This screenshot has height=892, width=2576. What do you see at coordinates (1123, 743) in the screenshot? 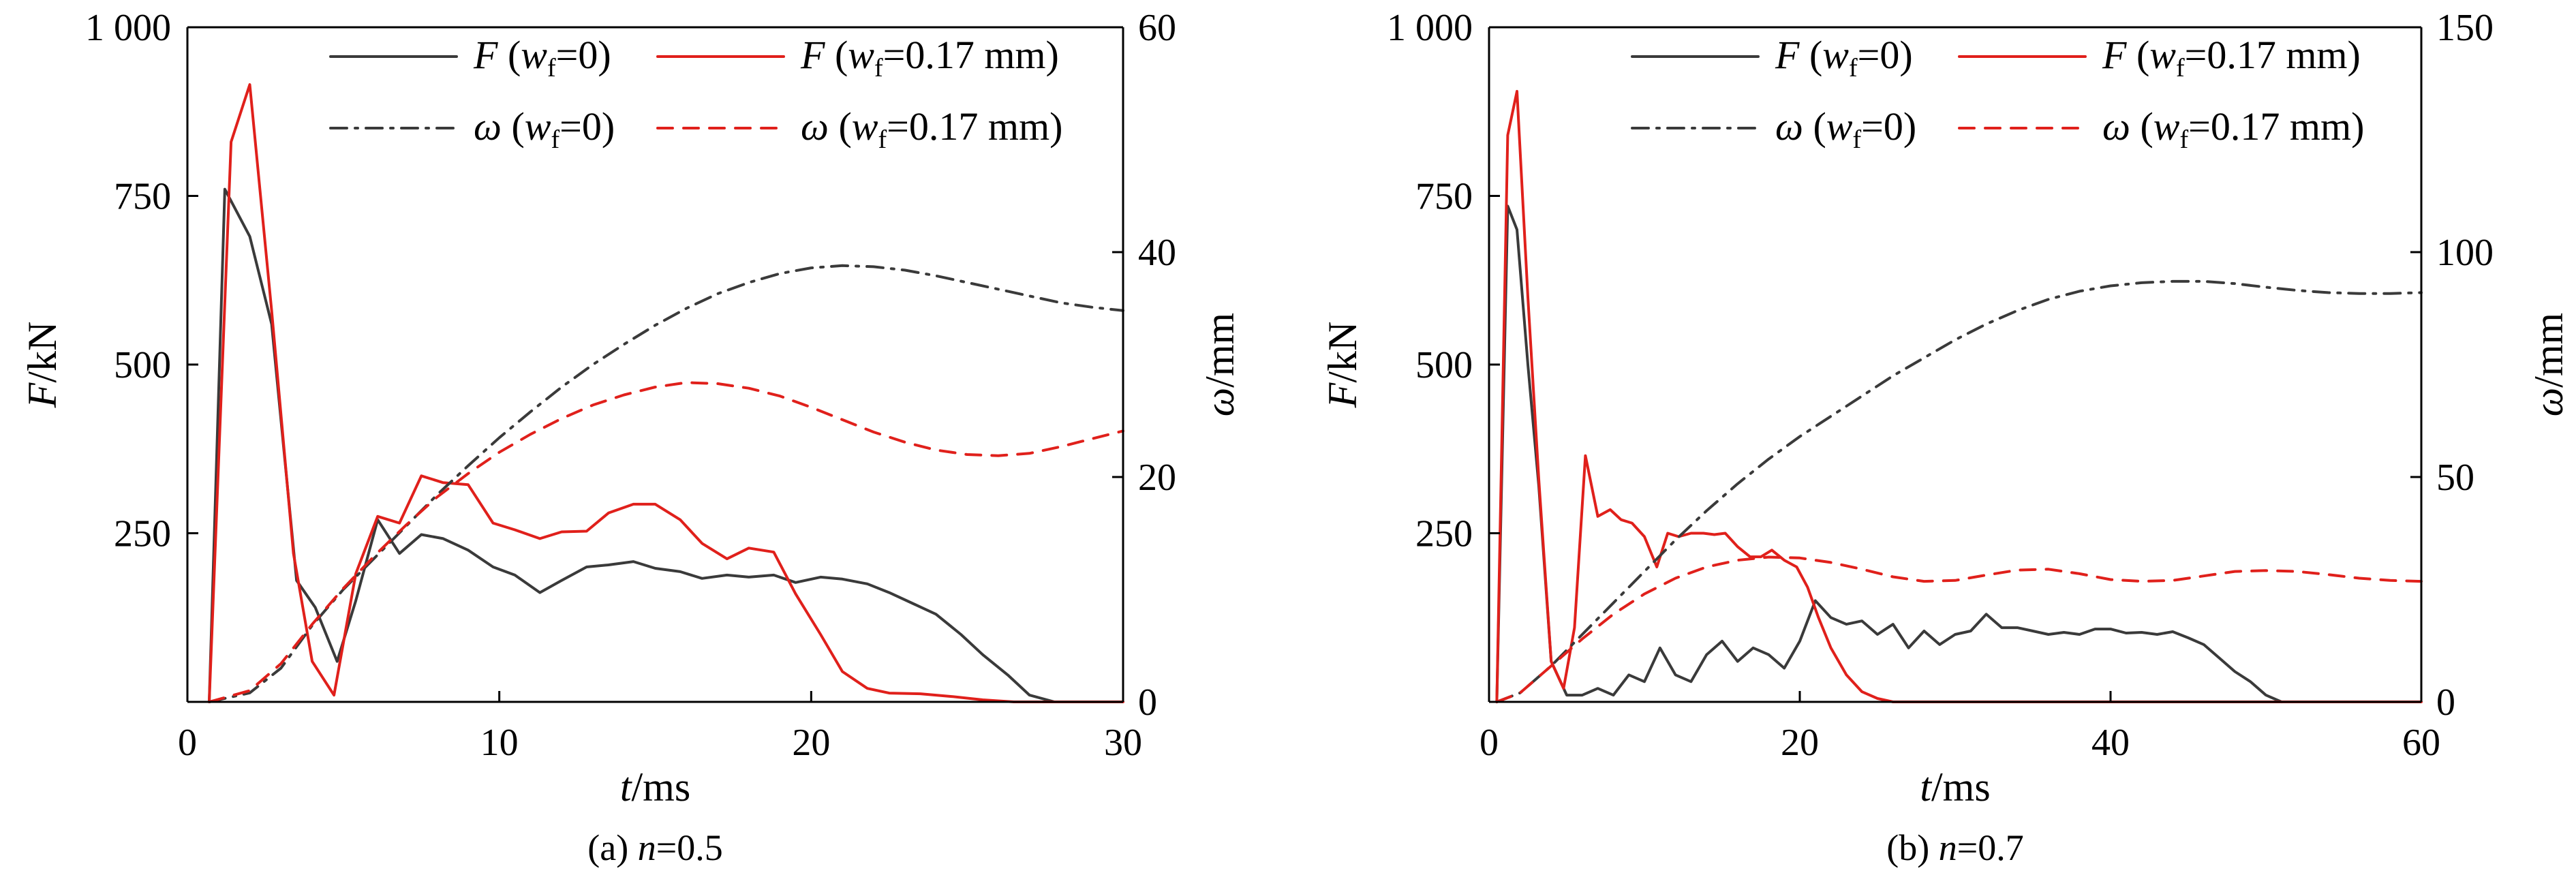
I see `x-tick-label: 30` at bounding box center [1123, 743].